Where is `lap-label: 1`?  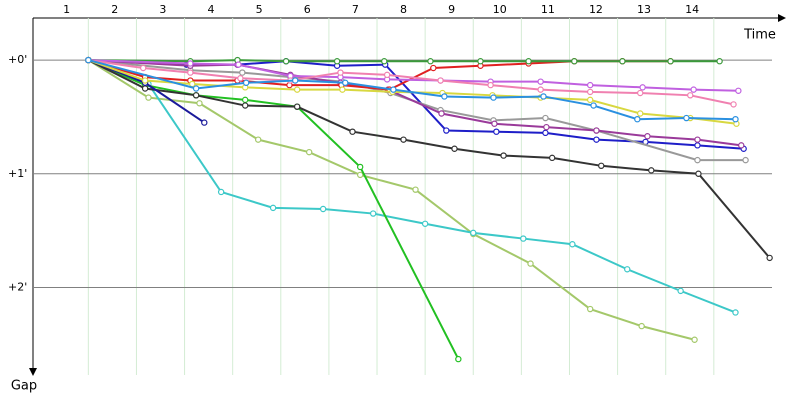
lap-label: 1 is located at coordinates (66, 9).